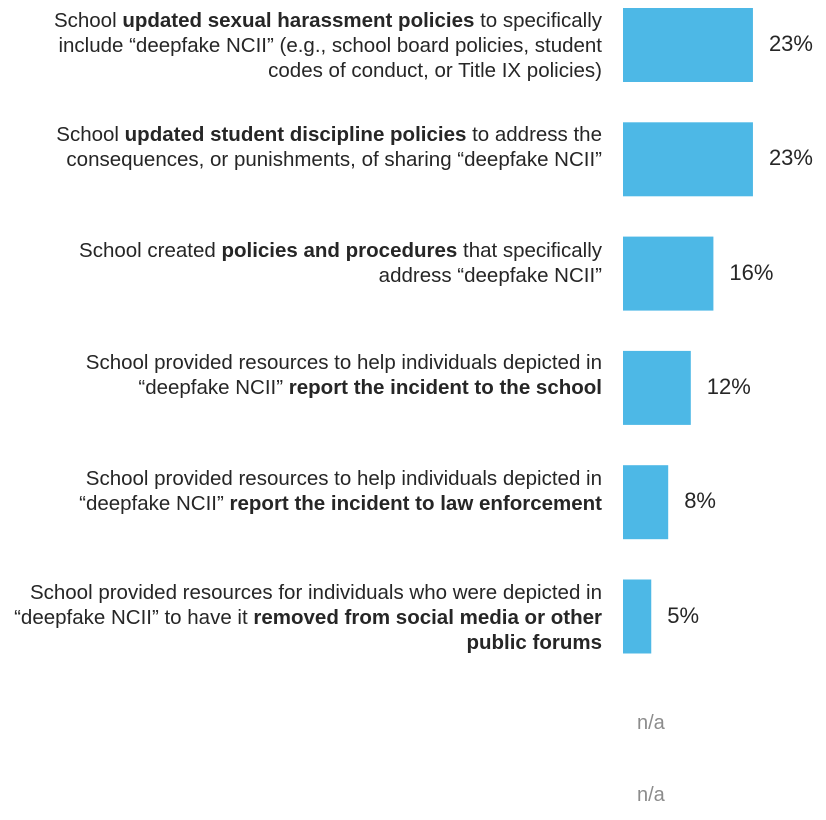 This screenshot has height=820, width=826. What do you see at coordinates (790, 43) in the screenshot?
I see `value-label-1: 23%` at bounding box center [790, 43].